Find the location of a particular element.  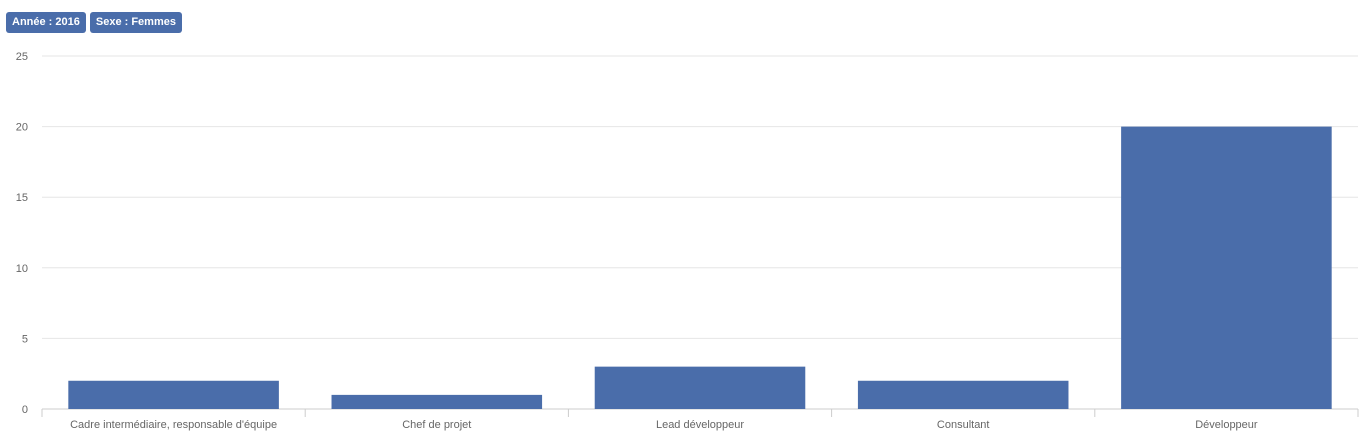

y-tick-label-5: 5 is located at coordinates (25, 339).